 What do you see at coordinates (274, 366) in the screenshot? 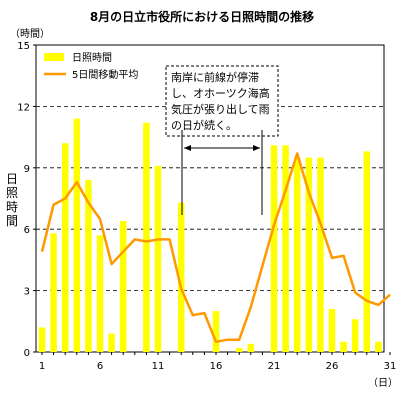
I see `x-tick-label: 21` at bounding box center [274, 366].